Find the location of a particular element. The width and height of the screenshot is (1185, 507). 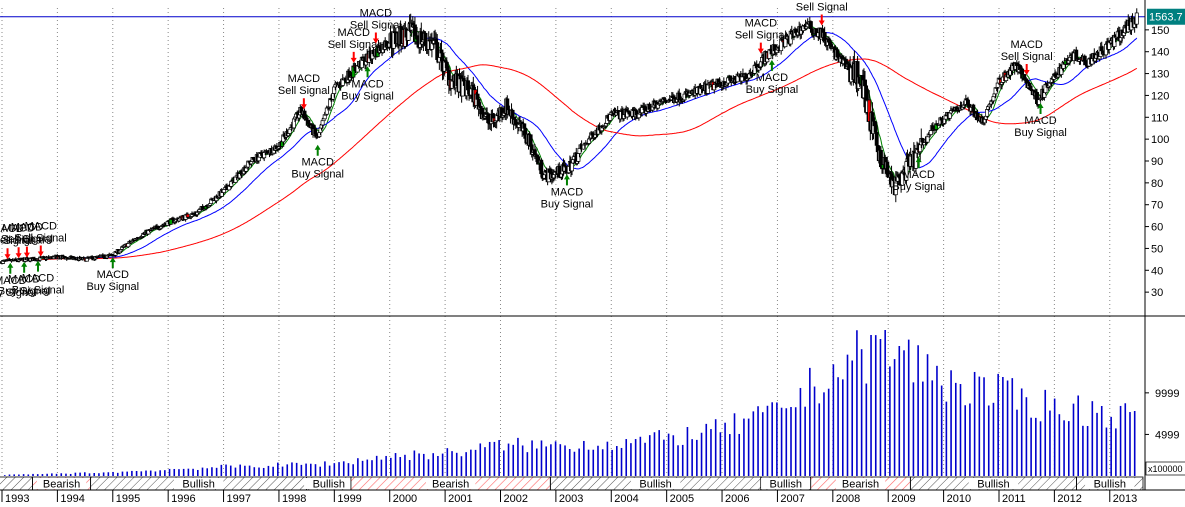

x-tick-label: 2000 is located at coordinates (405, 497).